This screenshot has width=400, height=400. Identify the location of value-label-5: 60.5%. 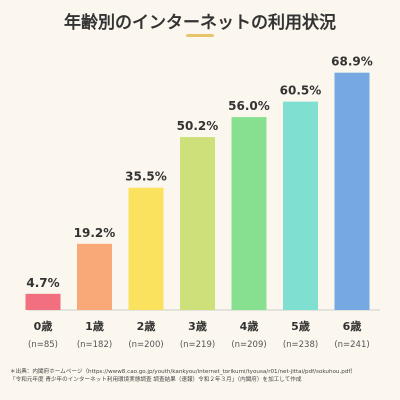
(301, 91).